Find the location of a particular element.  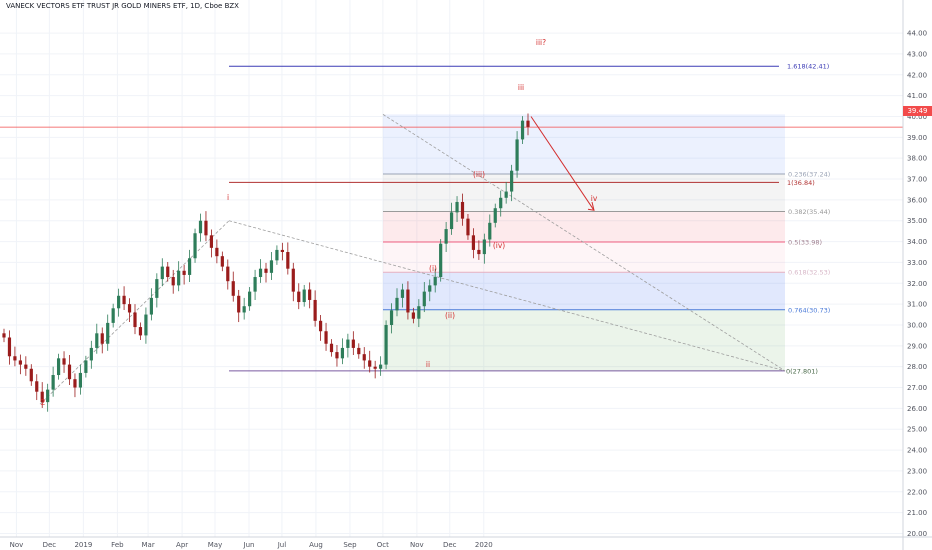

y-tick-label: 28.00 is located at coordinates (917, 367).